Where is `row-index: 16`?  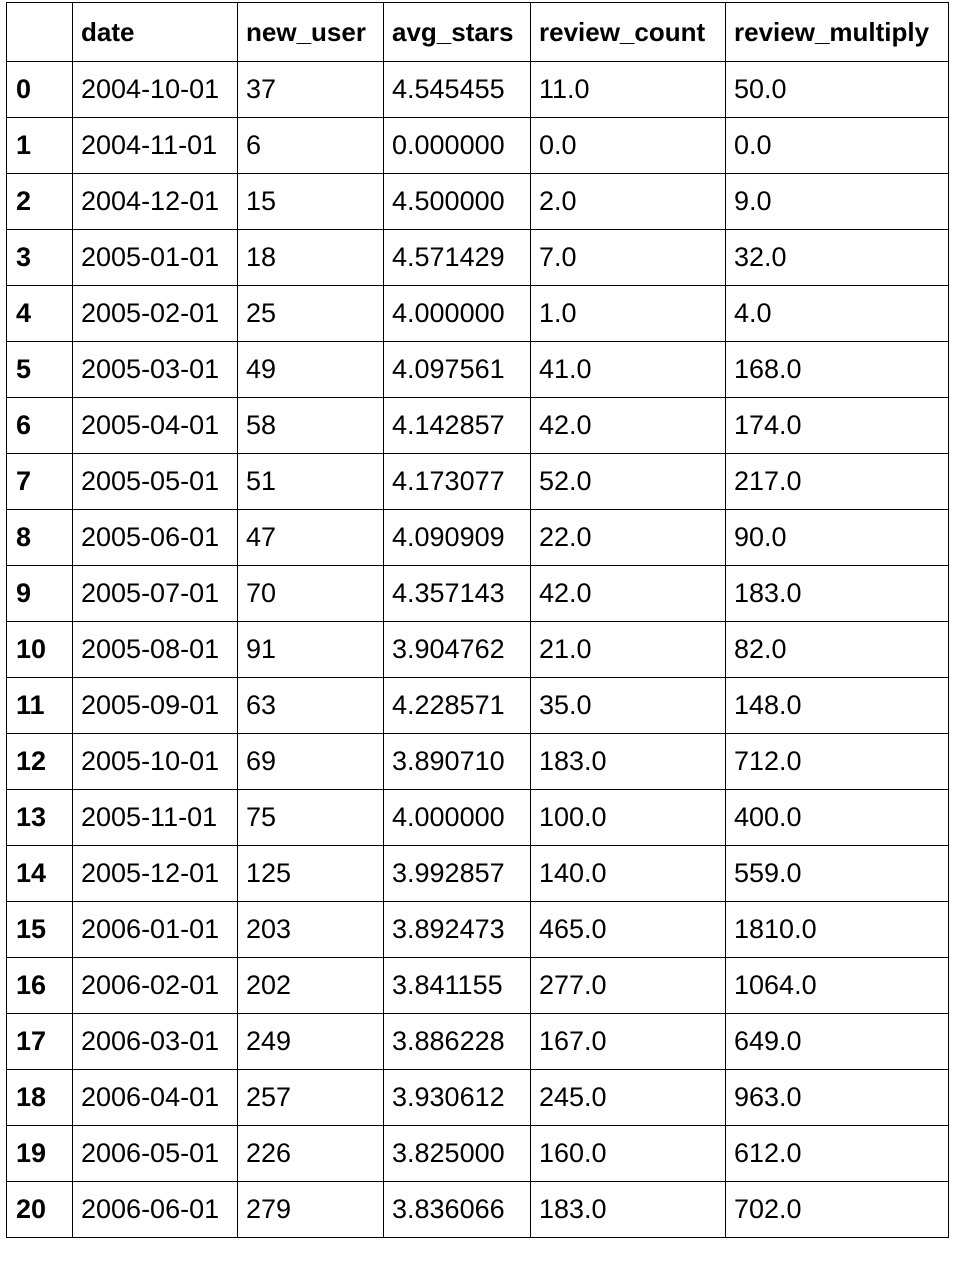
row-index: 16 is located at coordinates (39, 985).